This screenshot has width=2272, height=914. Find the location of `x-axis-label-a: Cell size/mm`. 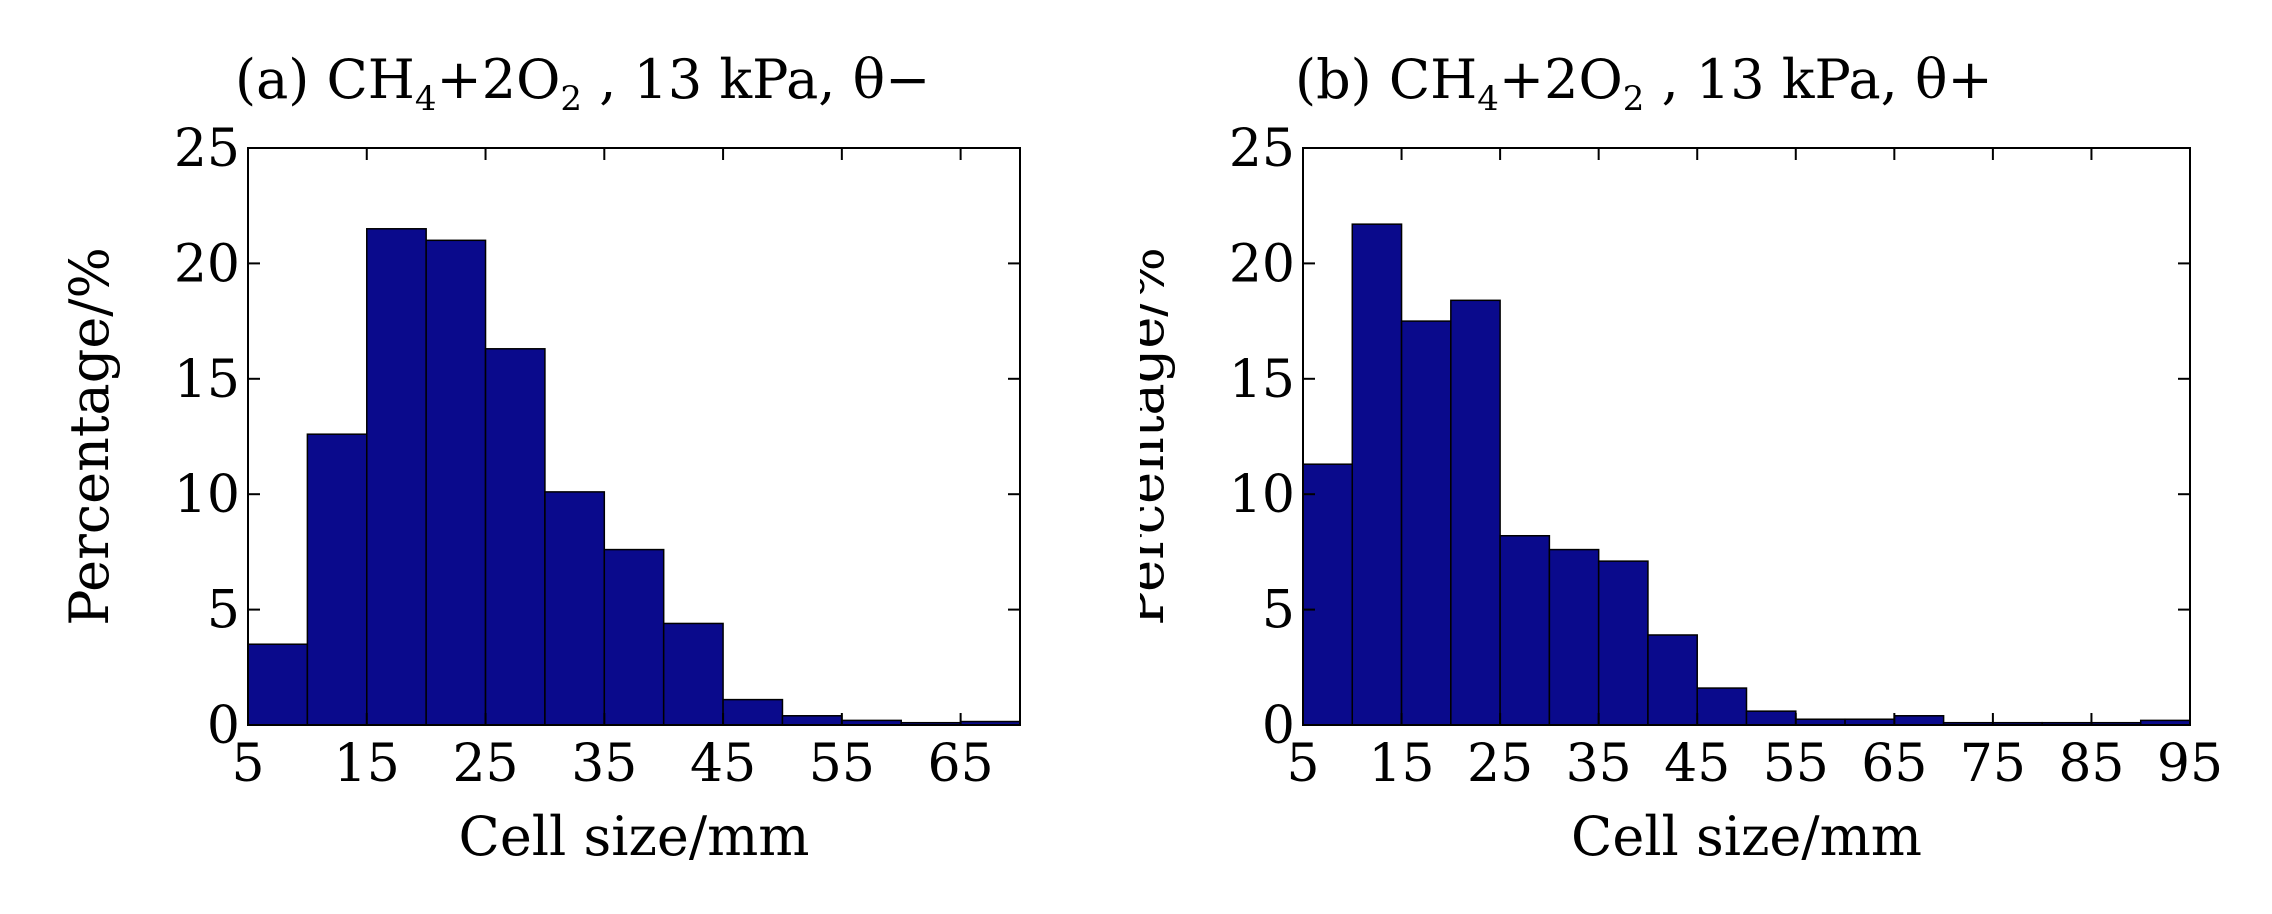

x-axis-label-a: Cell size/mm is located at coordinates (634, 836).